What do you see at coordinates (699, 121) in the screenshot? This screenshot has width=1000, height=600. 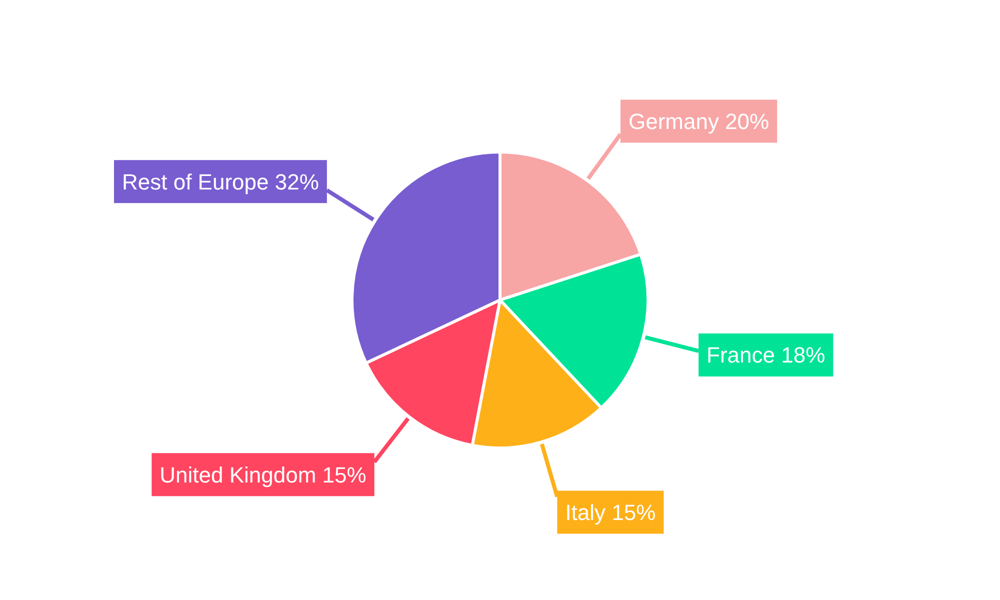 I see `slice-label: Germany 20%` at bounding box center [699, 121].